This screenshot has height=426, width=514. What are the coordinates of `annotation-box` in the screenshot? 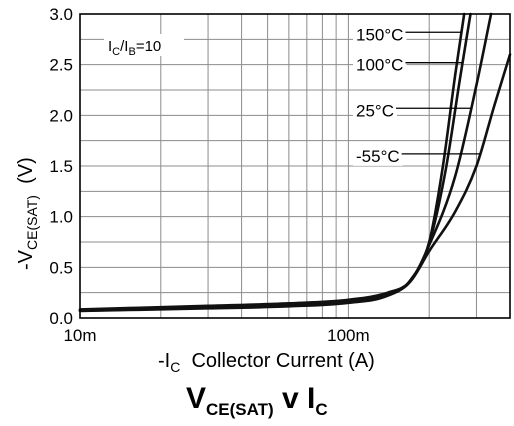 It's located at (144, 45).